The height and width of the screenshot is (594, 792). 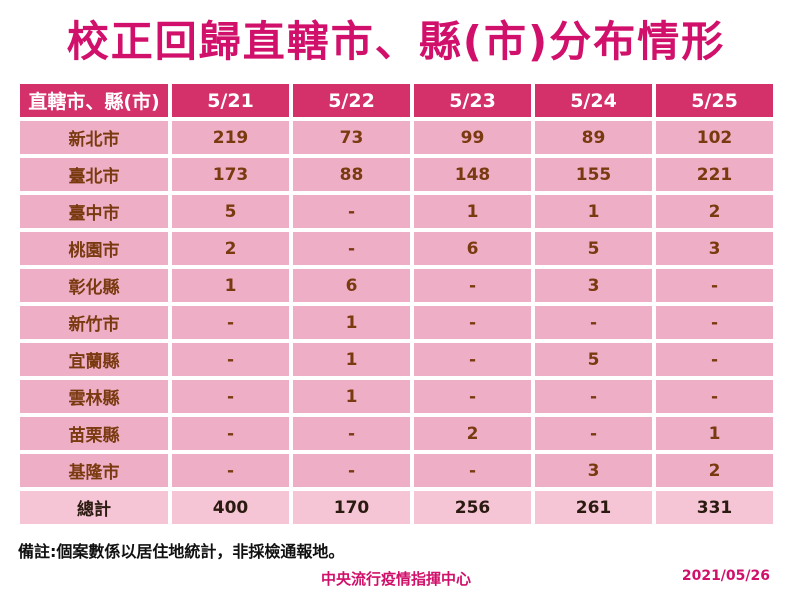 What do you see at coordinates (230, 100) in the screenshot?
I see `column-header-date: 5/21` at bounding box center [230, 100].